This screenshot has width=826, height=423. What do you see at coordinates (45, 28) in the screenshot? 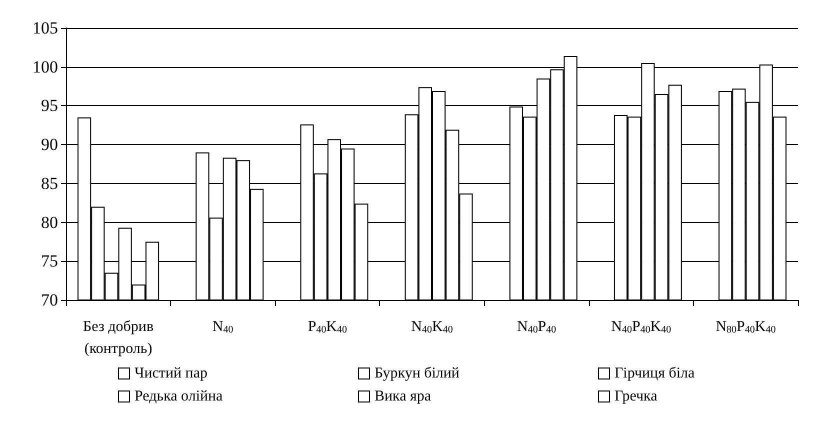
I see `y-tick-label: 105` at bounding box center [45, 28].